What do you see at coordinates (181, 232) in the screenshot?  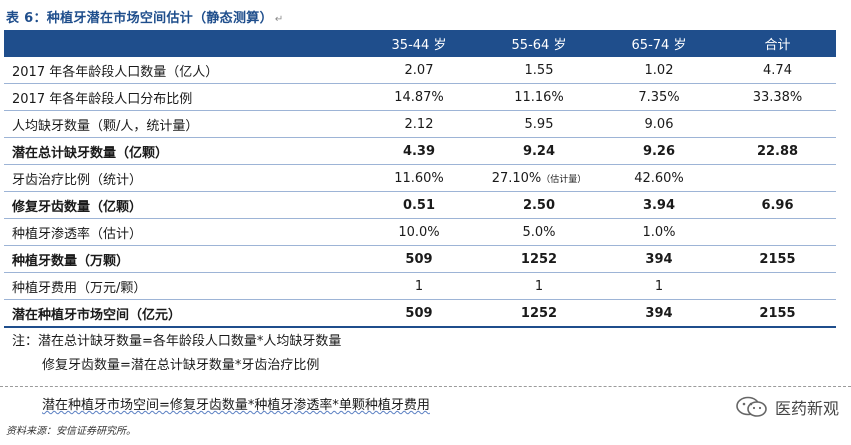 I see `row-label: 种植牙渗透率（估计）` at bounding box center [181, 232].